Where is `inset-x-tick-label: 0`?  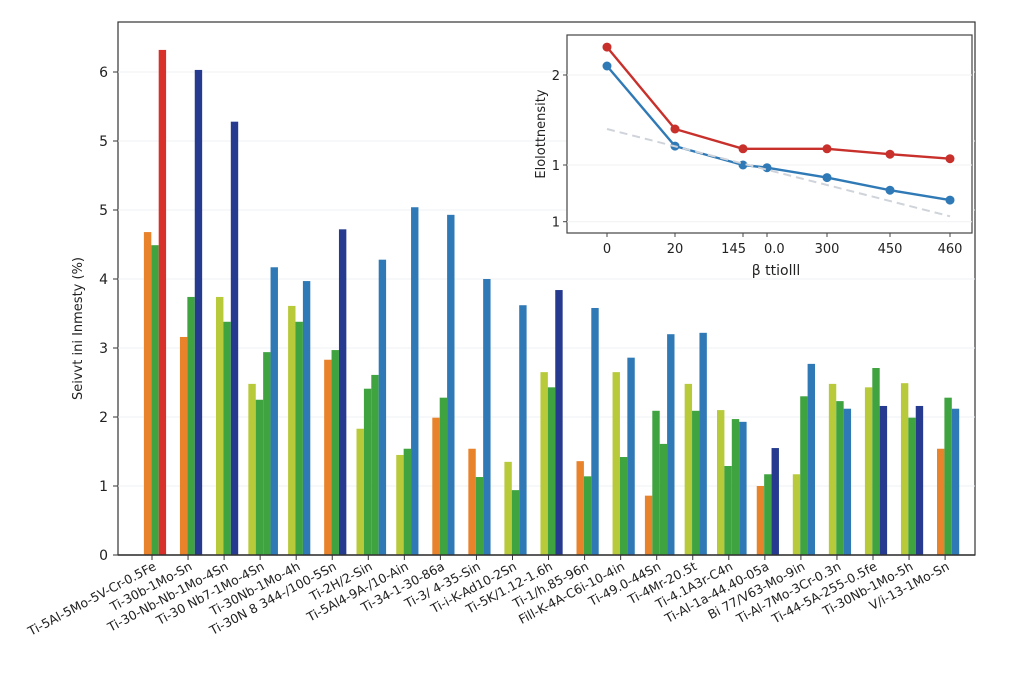 inset-x-tick-label: 0 is located at coordinates (607, 249).